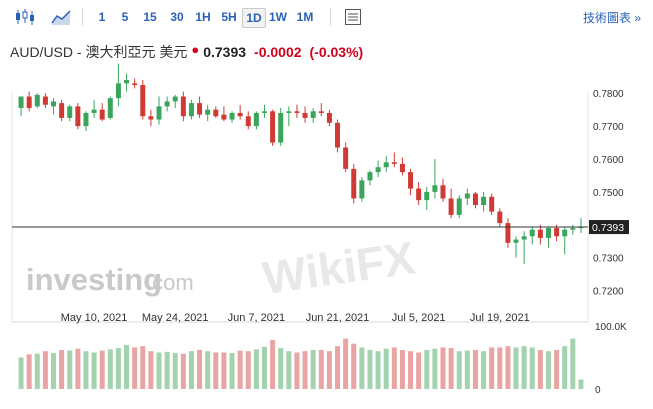  I want to click on timeframe-15: 15, so click(150, 17).